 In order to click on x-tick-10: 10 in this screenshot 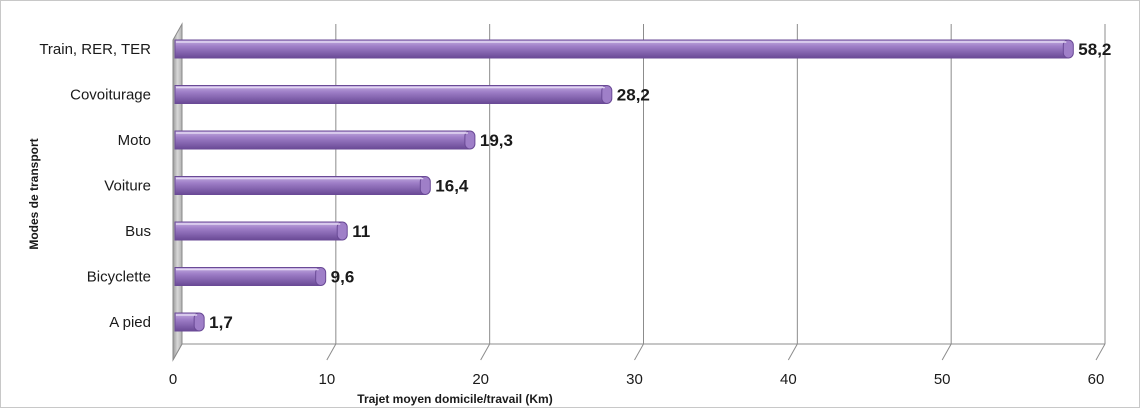, I will do `click(326, 379)`.